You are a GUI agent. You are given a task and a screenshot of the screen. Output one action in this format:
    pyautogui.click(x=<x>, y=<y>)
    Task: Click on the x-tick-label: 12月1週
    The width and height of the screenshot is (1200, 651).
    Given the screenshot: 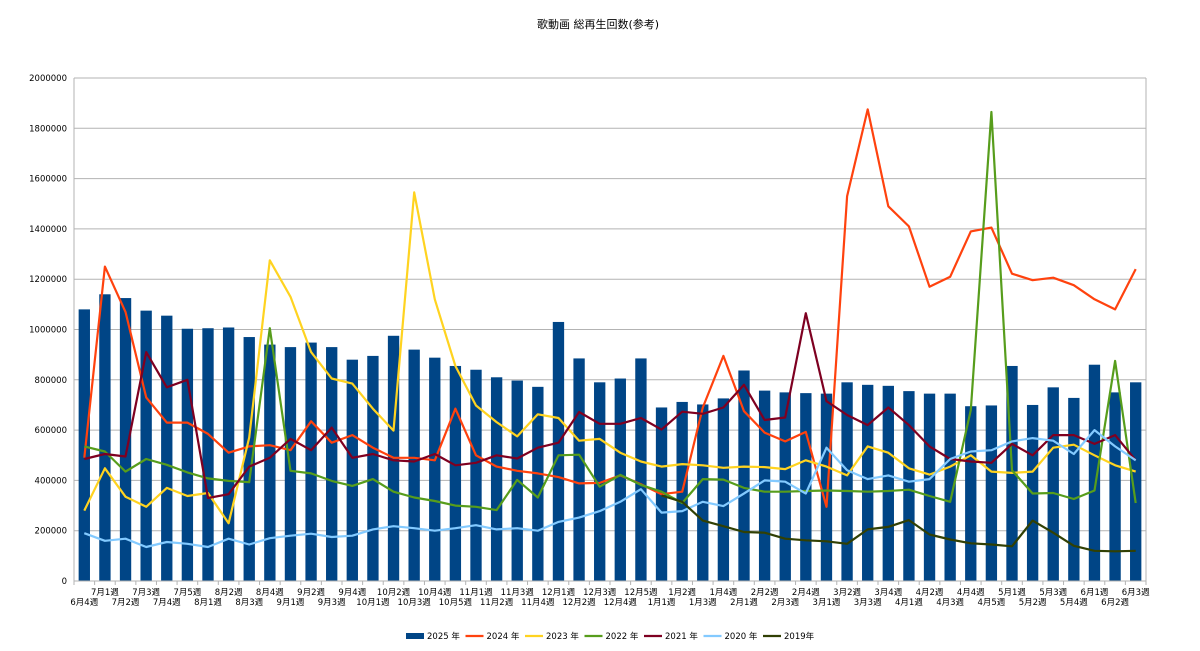 What is the action you would take?
    pyautogui.click(x=559, y=593)
    